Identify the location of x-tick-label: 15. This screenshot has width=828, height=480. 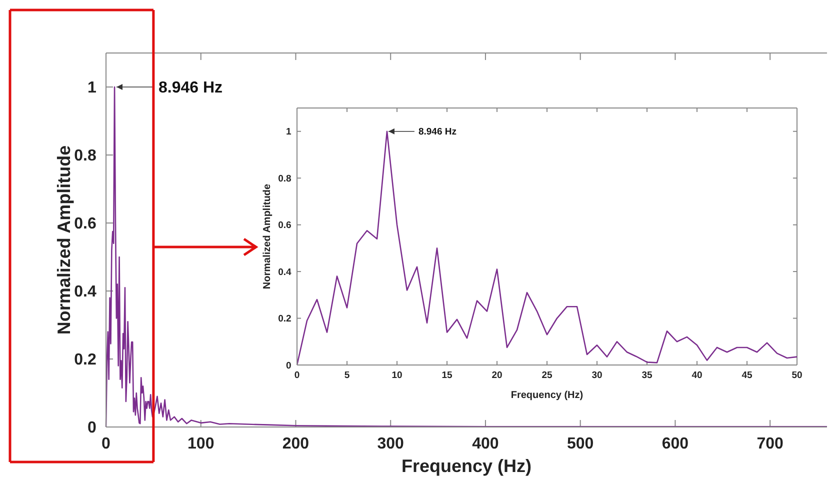
(447, 375).